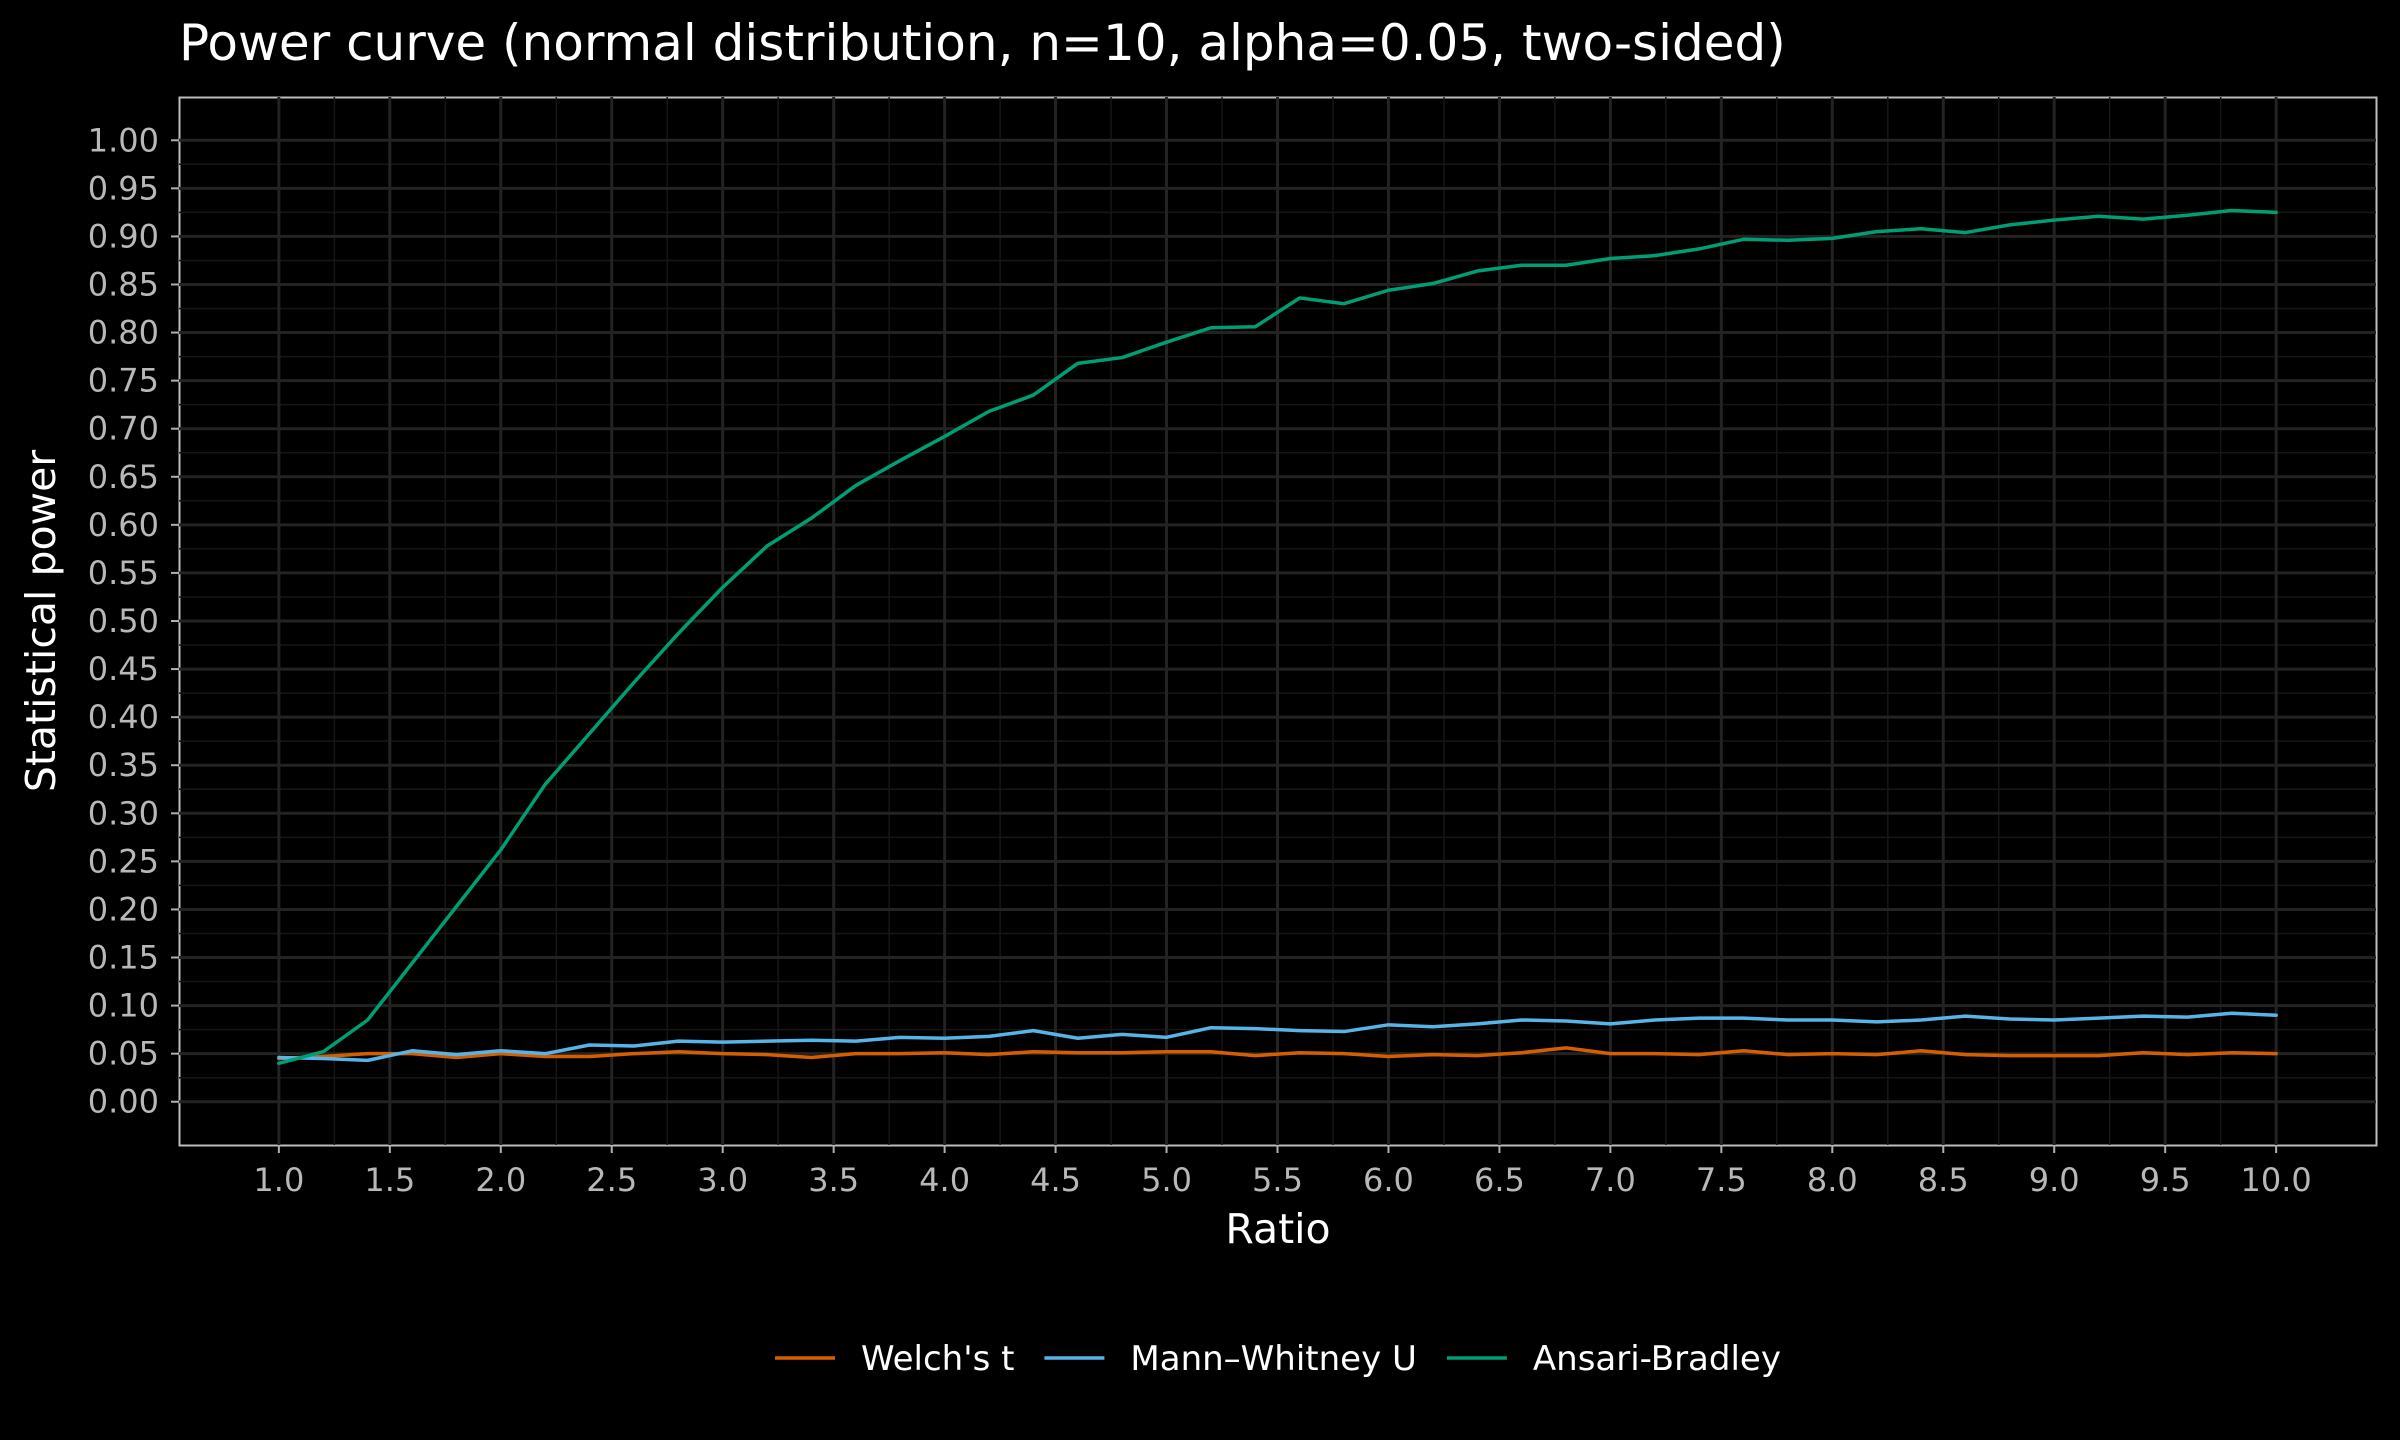 Image resolution: width=2400 pixels, height=1440 pixels. Describe the element at coordinates (123, 621) in the screenshot. I see `y-tick-label: 0.50` at that location.